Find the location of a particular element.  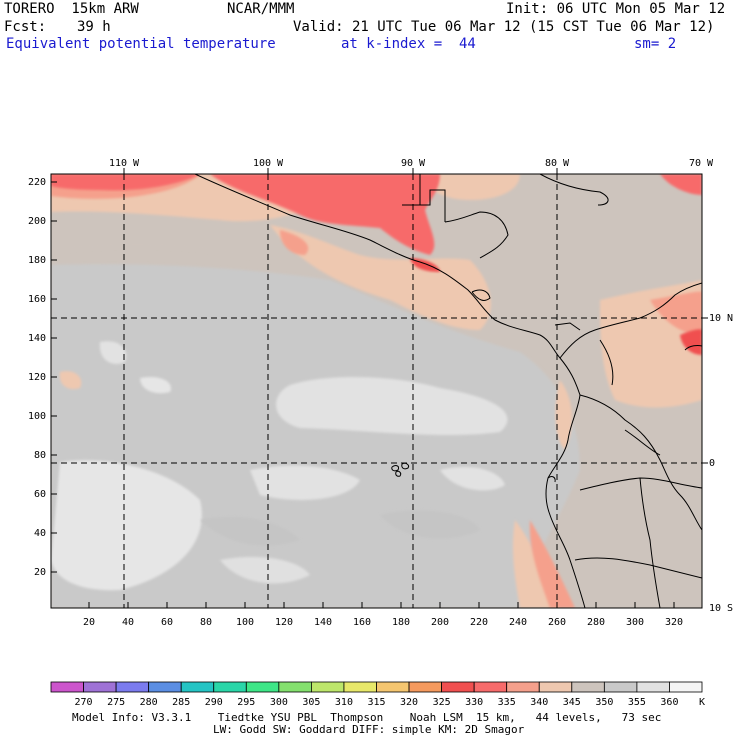

y-tick-marks is located at coordinates (54, 377).